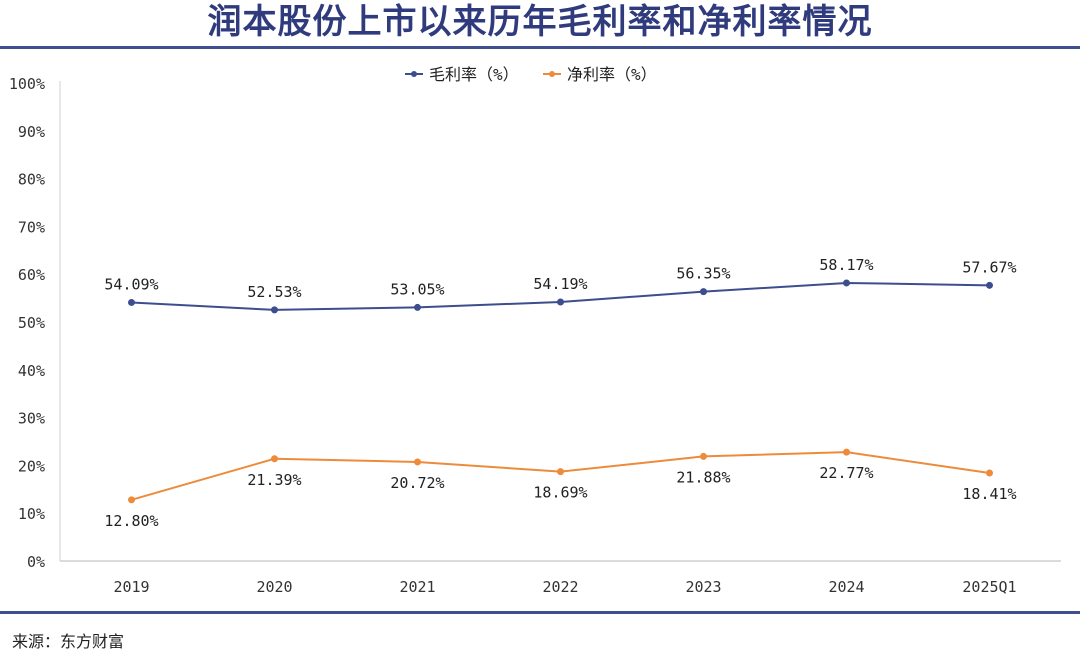 The image size is (1080, 655). I want to click on footer-divider, so click(540, 612).